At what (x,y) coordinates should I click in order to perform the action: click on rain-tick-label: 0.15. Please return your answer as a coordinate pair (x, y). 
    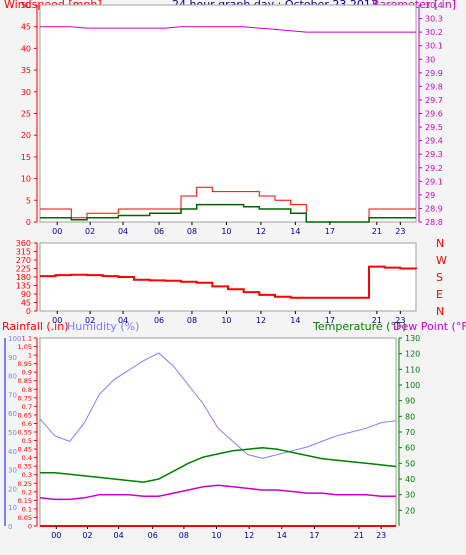
    Looking at the image, I should click on (25, 501).